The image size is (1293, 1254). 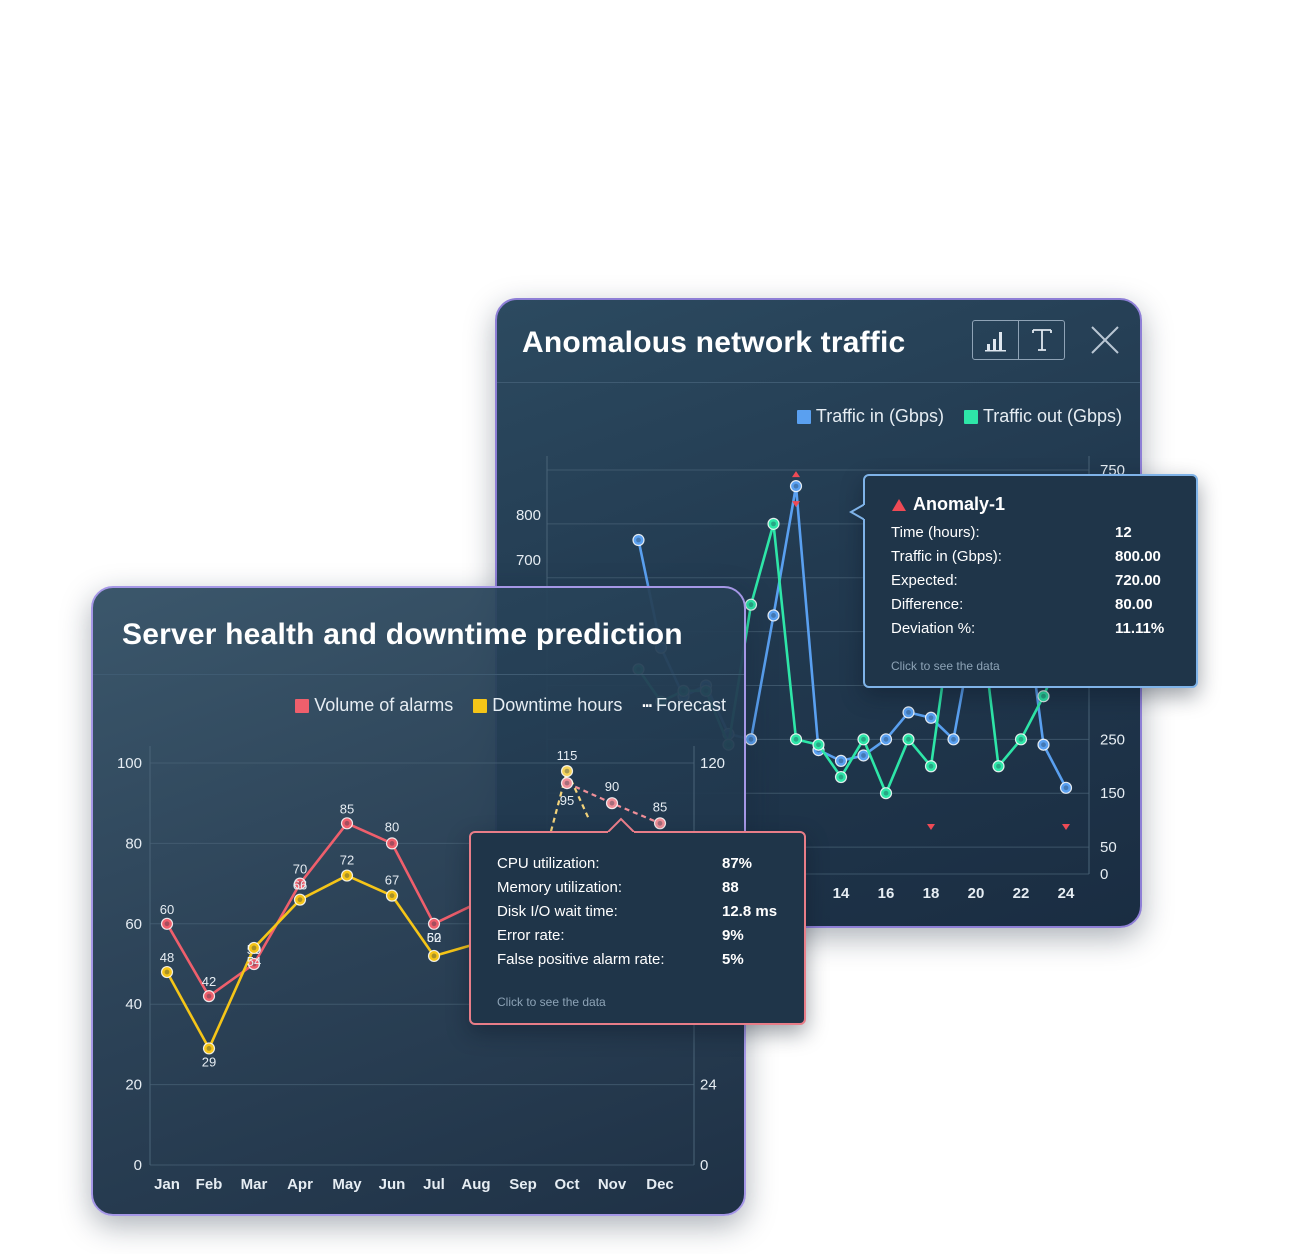 I want to click on y-tick-label: 0, so click(x=138, y=1165).